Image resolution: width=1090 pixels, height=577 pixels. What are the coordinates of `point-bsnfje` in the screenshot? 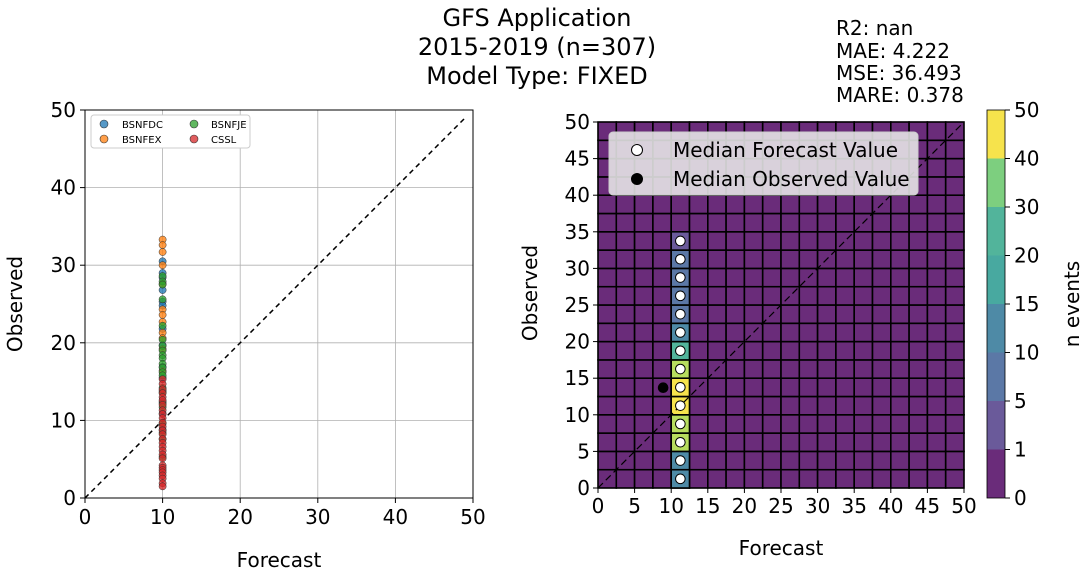 It's located at (162, 325).